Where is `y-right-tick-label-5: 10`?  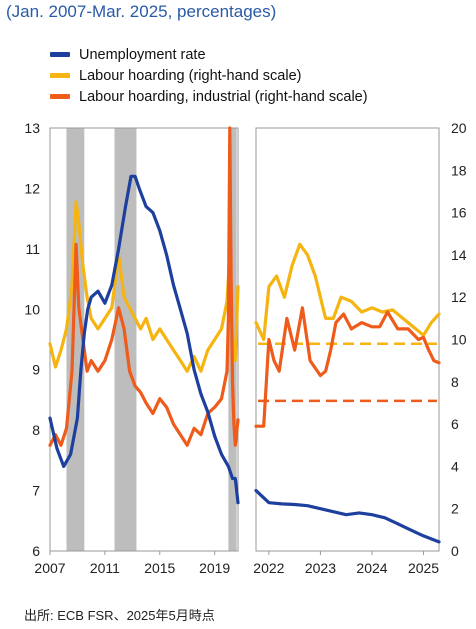
y-right-tick-label-5: 10 is located at coordinates (459, 340).